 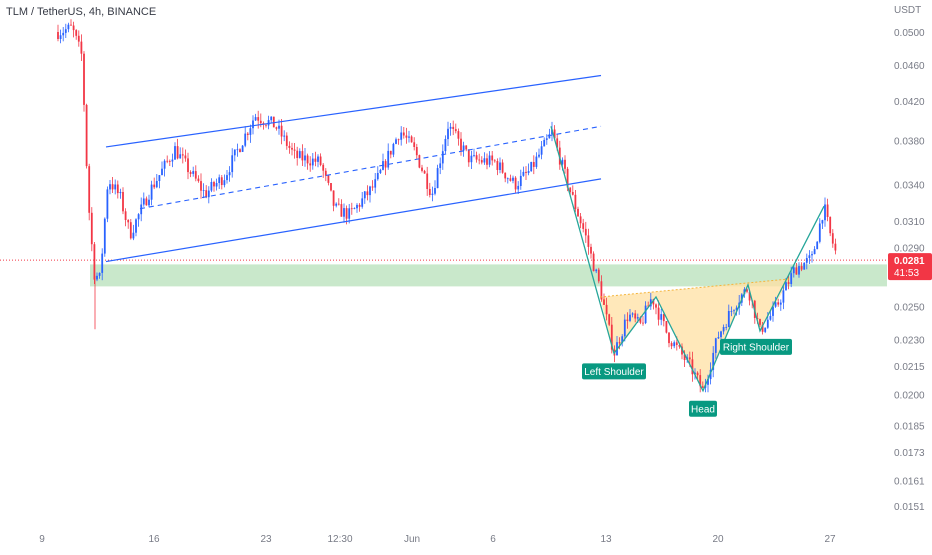 I want to click on y-tick-label: 0.0460, so click(x=909, y=66).